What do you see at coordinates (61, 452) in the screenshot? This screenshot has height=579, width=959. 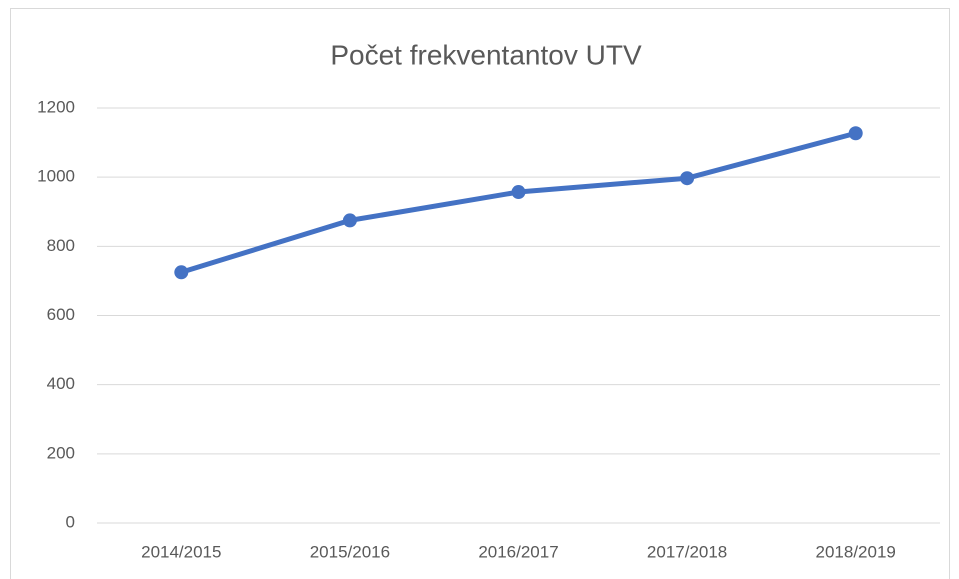 I see `y-tick-label: 200` at bounding box center [61, 452].